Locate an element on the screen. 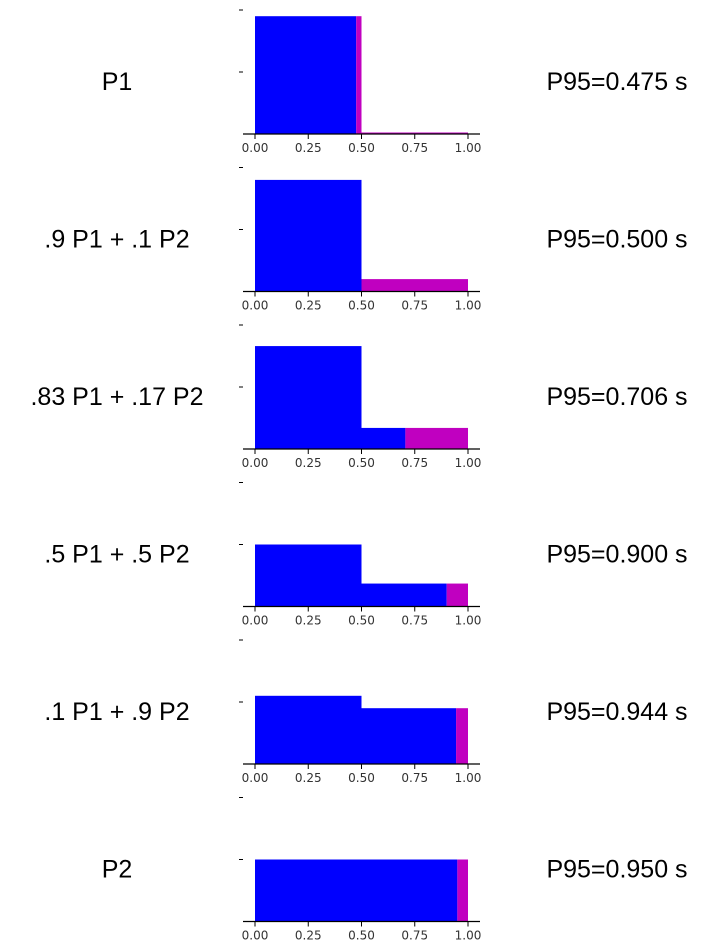 The height and width of the screenshot is (951, 710). x-tick-label-2-1: 0.00 is located at coordinates (255, 306).